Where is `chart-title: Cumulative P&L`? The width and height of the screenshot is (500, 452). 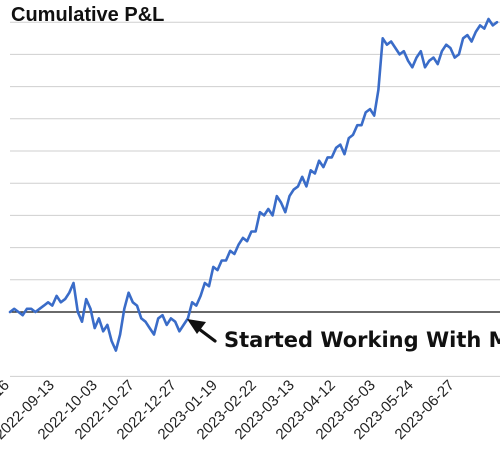
chart-title: Cumulative P&L is located at coordinates (88, 15).